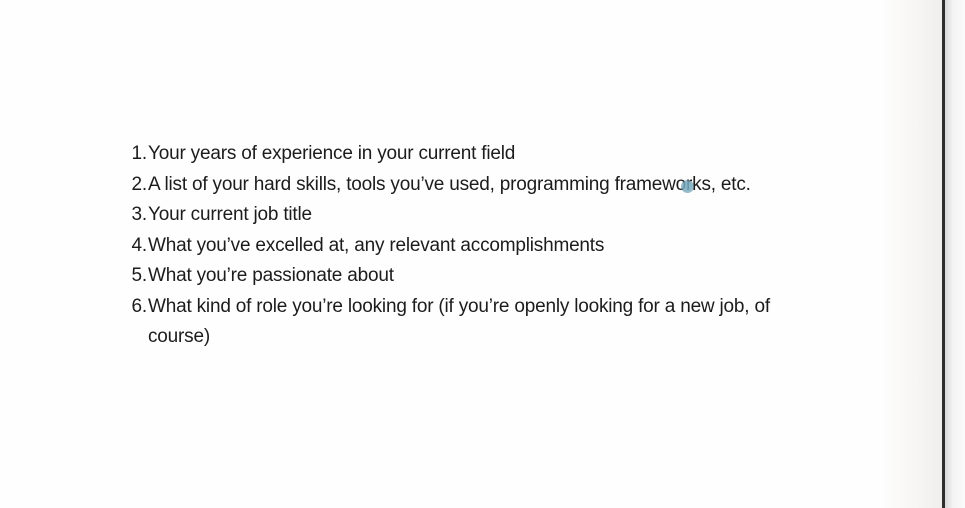  I want to click on list-item: 3. Your current job title, so click(472, 215).